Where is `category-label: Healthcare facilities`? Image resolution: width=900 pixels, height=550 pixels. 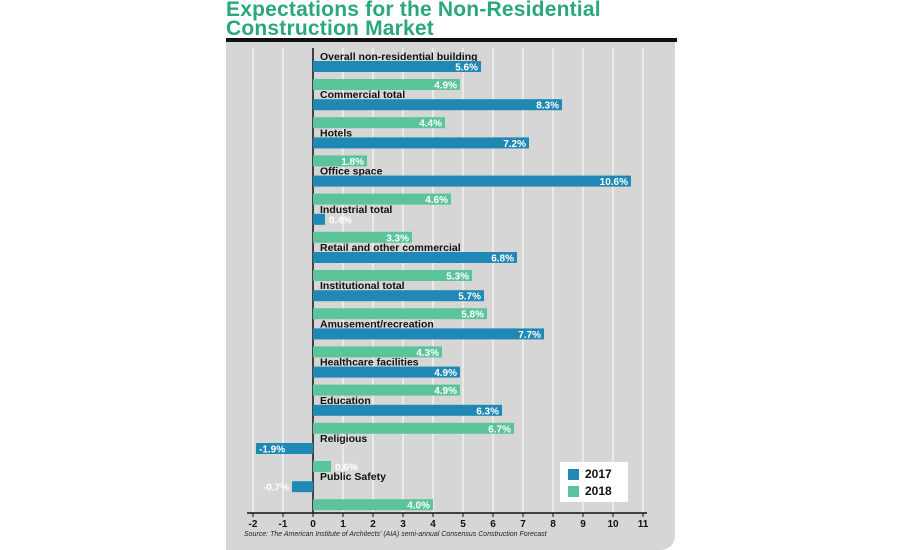 category-label: Healthcare facilities is located at coordinates (369, 363).